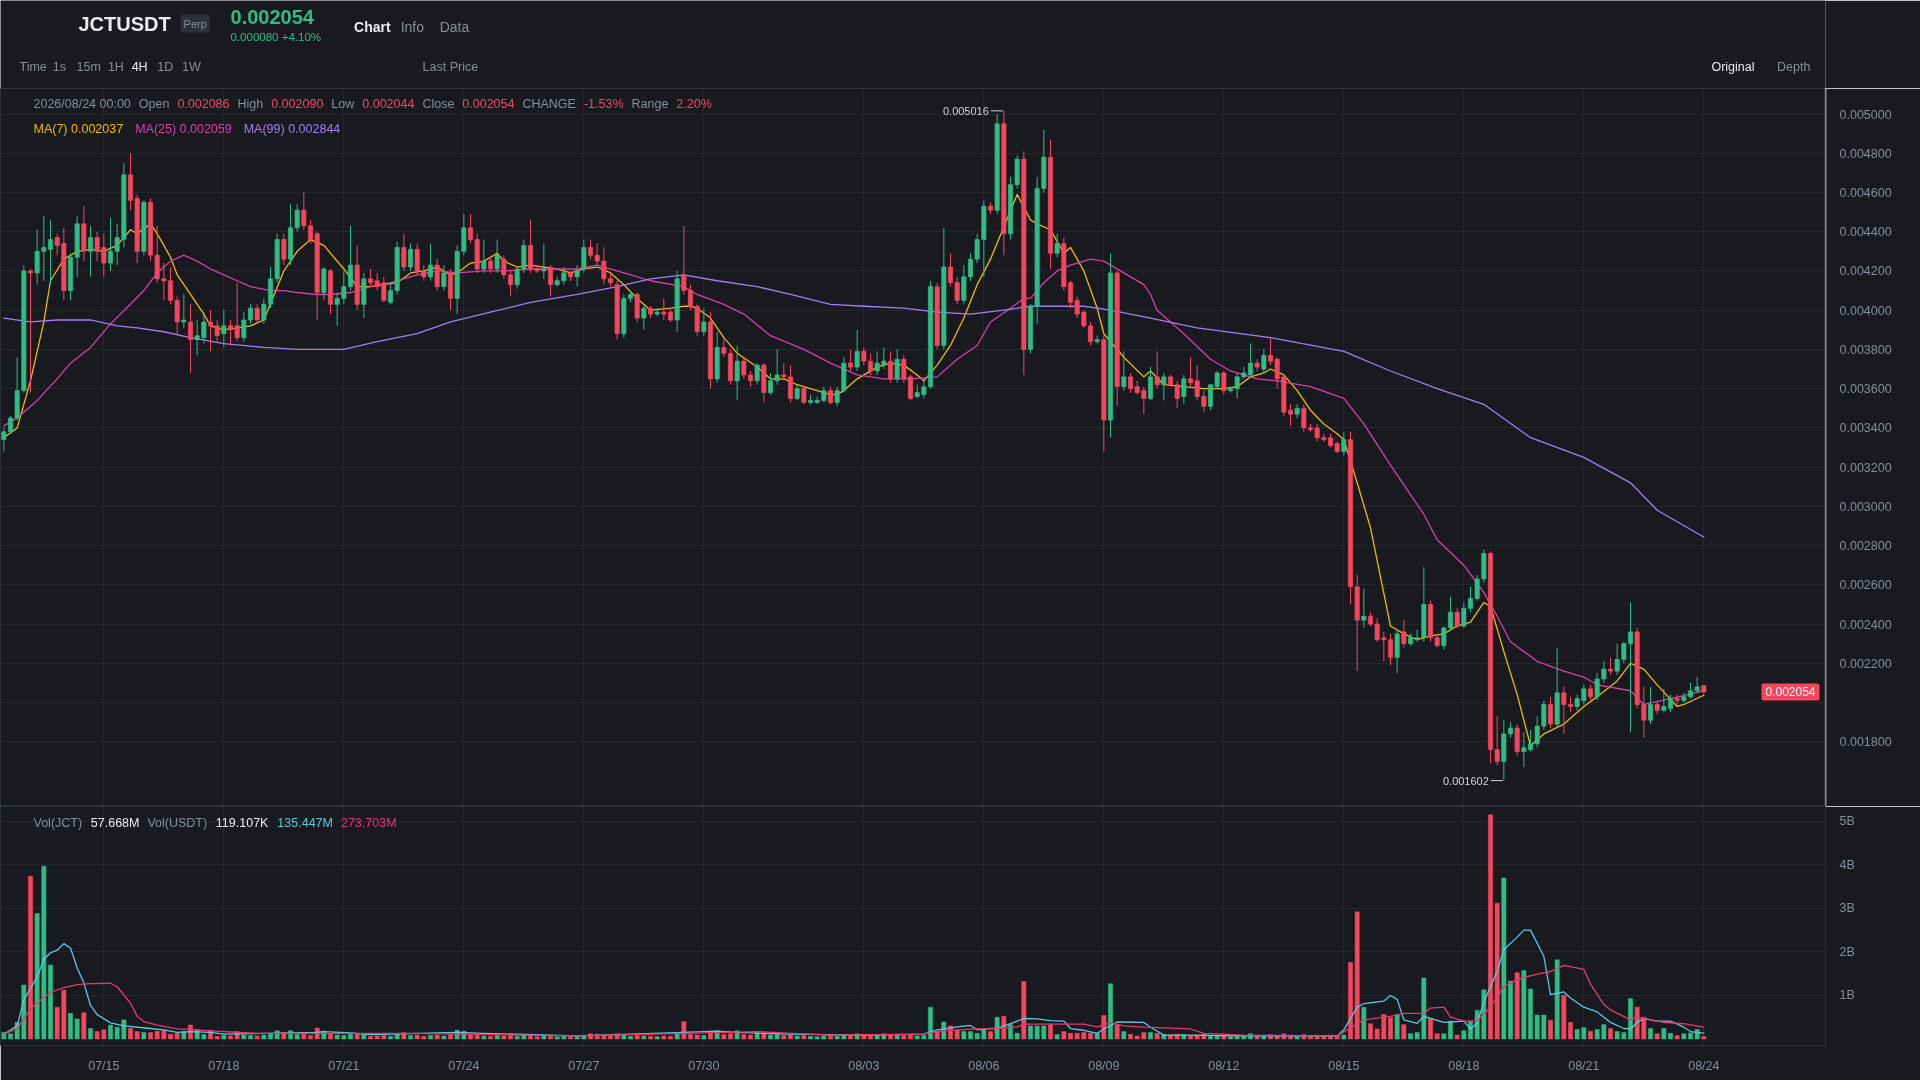 This screenshot has height=1080, width=1920. What do you see at coordinates (343, 103) in the screenshot?
I see `annotation: Low` at bounding box center [343, 103].